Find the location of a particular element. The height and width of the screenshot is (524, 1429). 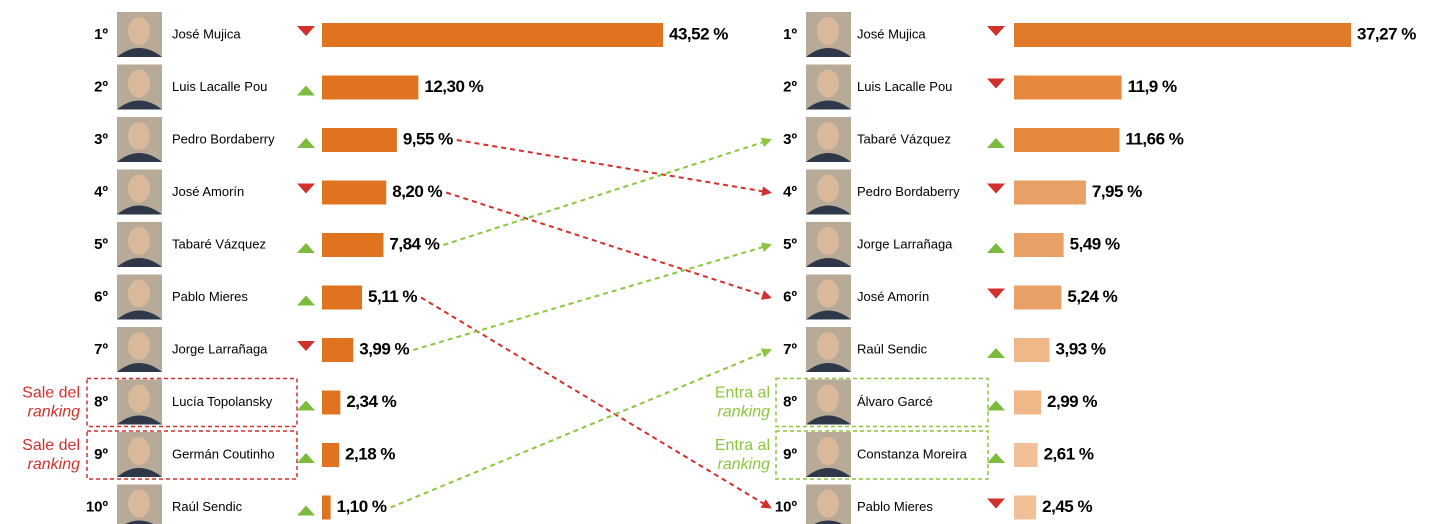

rank: 6º is located at coordinates (790, 296).